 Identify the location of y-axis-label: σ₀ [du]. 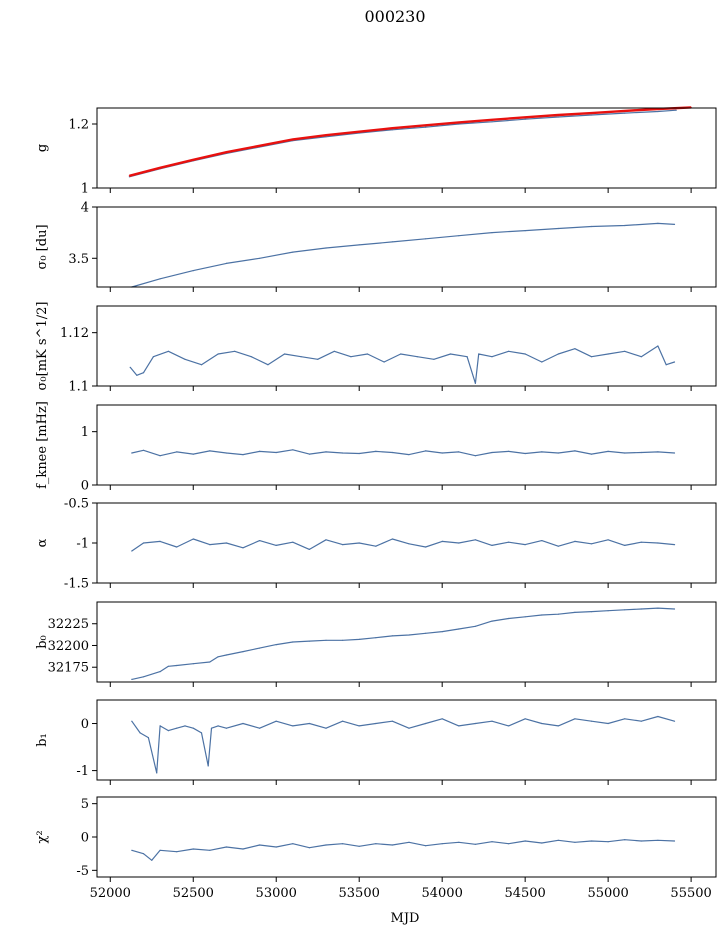
(42, 246).